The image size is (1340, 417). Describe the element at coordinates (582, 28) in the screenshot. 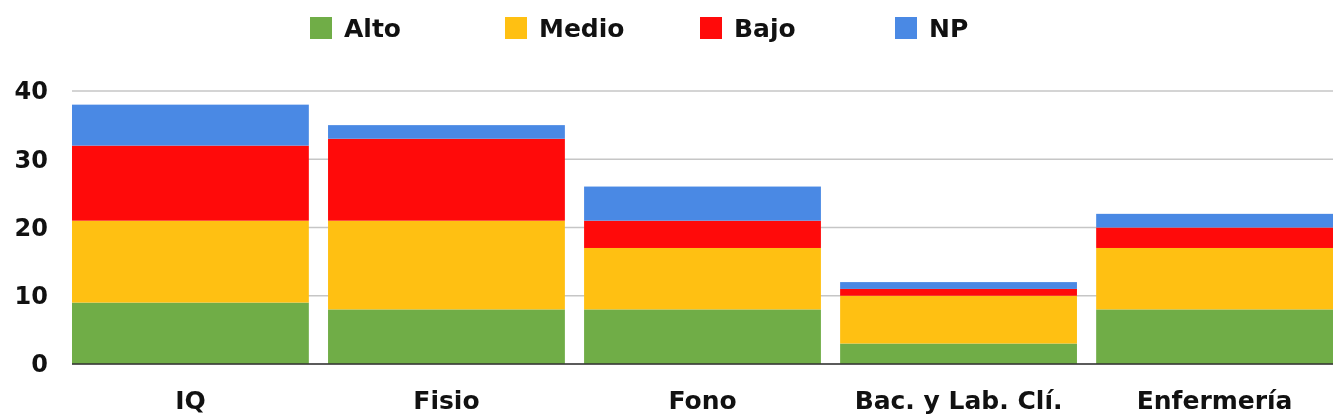

I see `legend-label: Medio` at that location.